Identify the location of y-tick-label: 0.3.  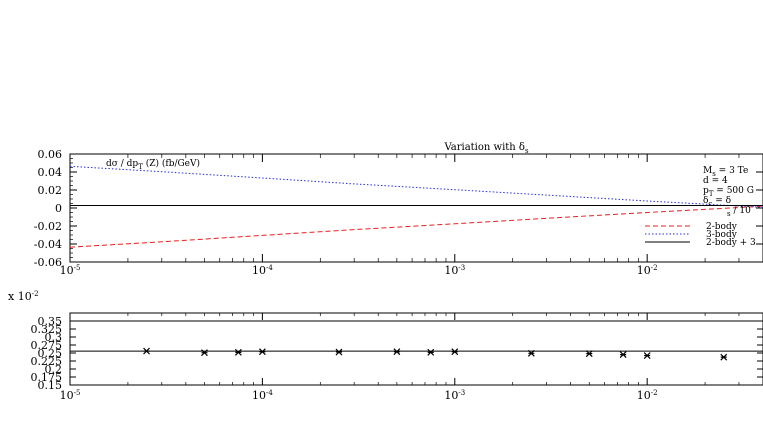
(54, 337).